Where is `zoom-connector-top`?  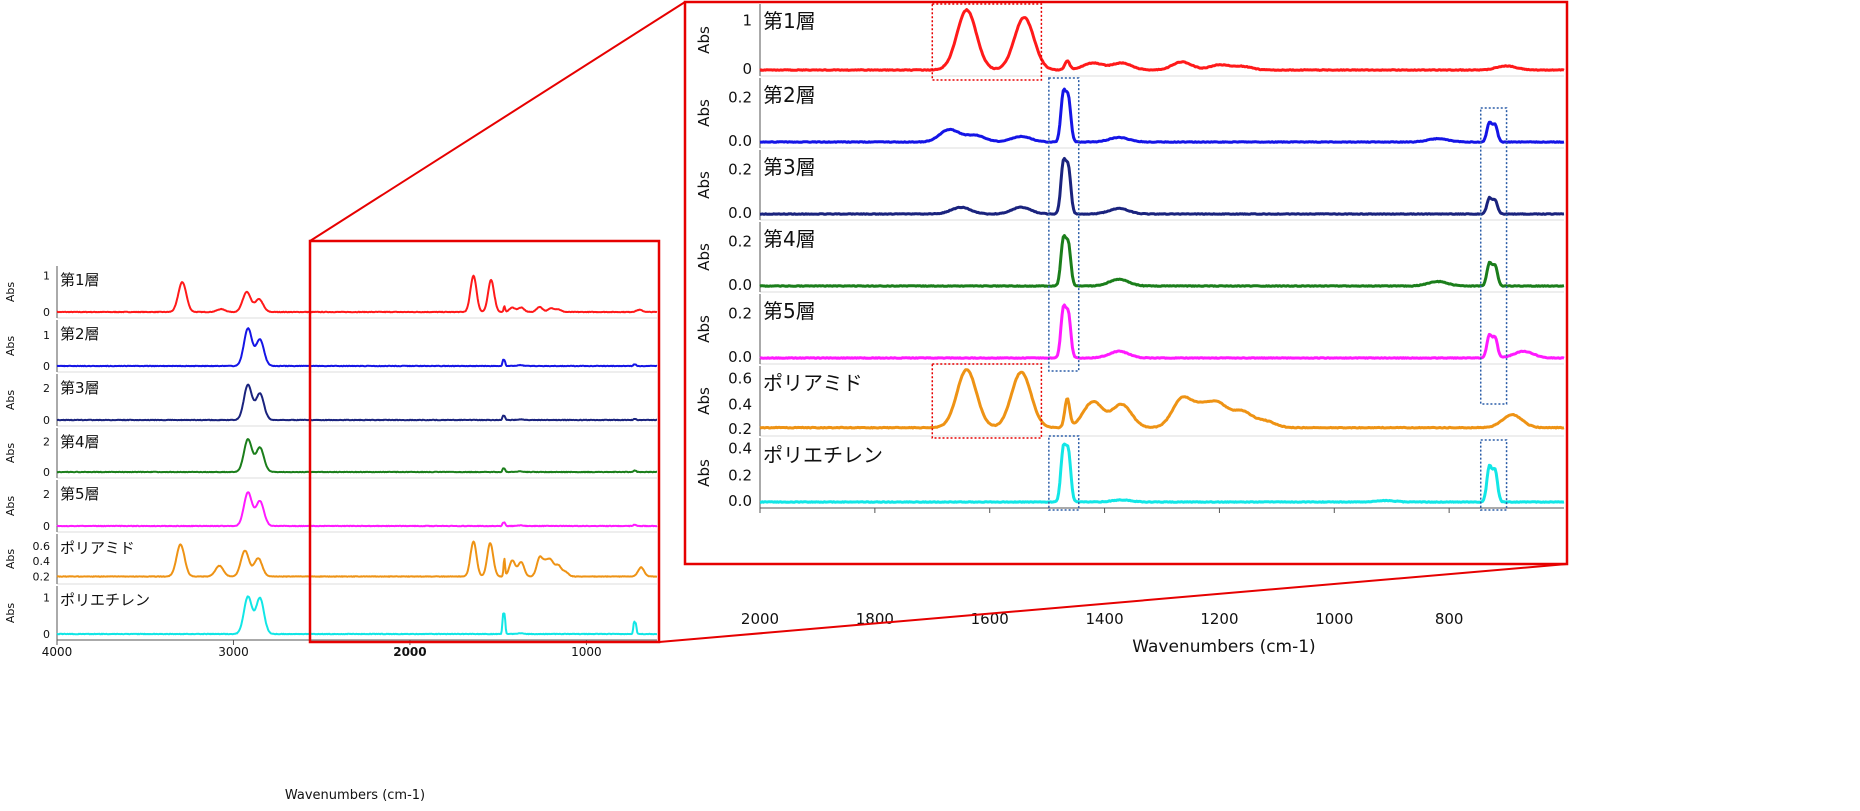 zoom-connector-top is located at coordinates (497, 121).